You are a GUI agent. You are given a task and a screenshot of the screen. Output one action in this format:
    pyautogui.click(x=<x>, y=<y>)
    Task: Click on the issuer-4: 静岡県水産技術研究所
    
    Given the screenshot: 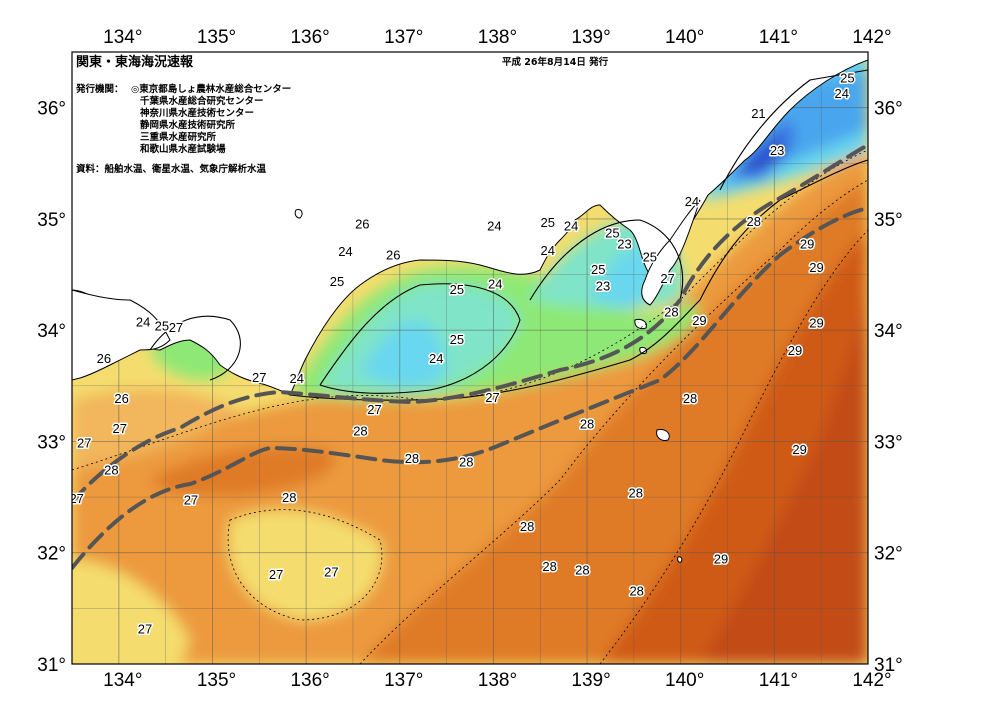 What is the action you would take?
    pyautogui.click(x=188, y=125)
    